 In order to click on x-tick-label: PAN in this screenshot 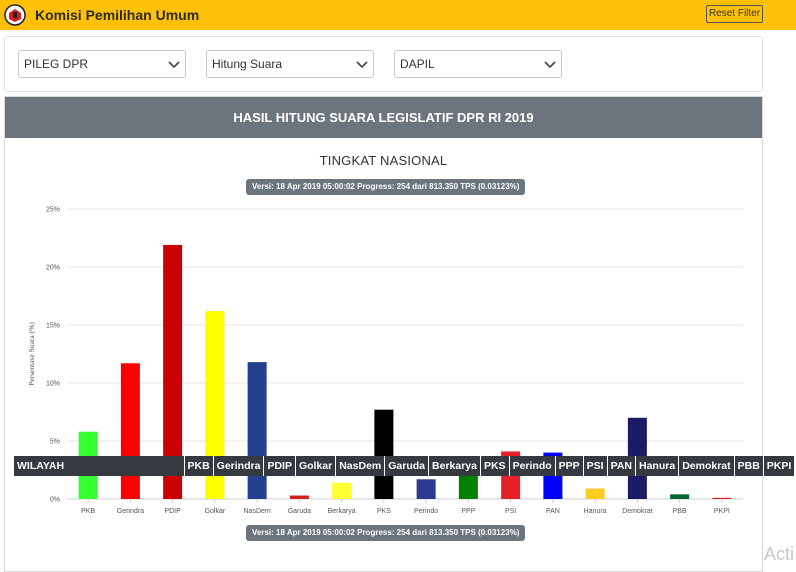, I will do `click(553, 511)`.